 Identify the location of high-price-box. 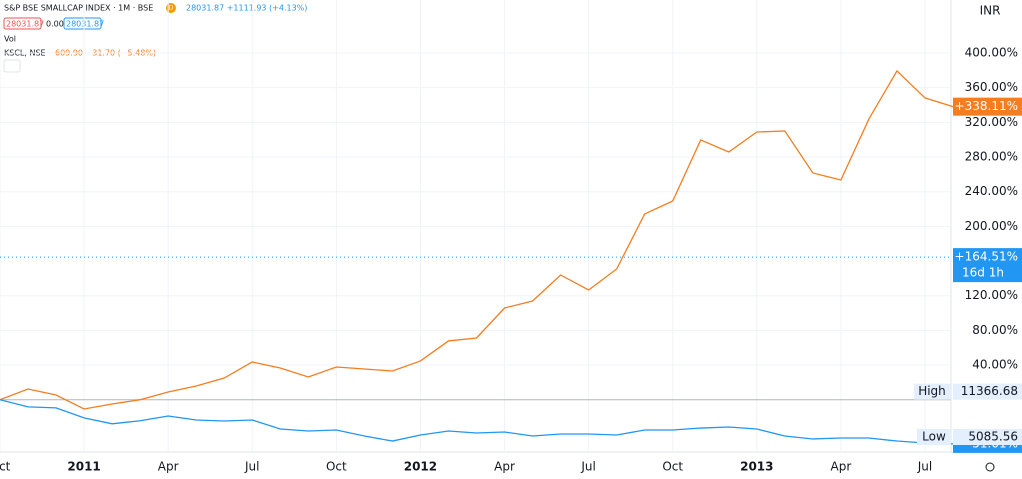
(987, 391).